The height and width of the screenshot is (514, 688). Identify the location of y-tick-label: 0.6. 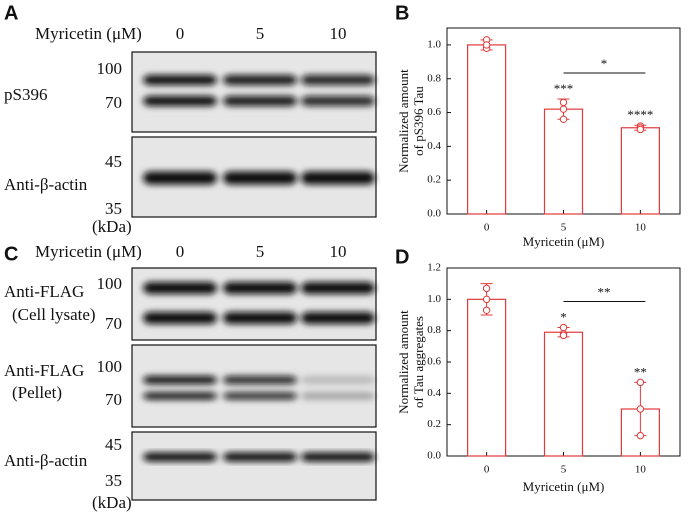
(434, 112).